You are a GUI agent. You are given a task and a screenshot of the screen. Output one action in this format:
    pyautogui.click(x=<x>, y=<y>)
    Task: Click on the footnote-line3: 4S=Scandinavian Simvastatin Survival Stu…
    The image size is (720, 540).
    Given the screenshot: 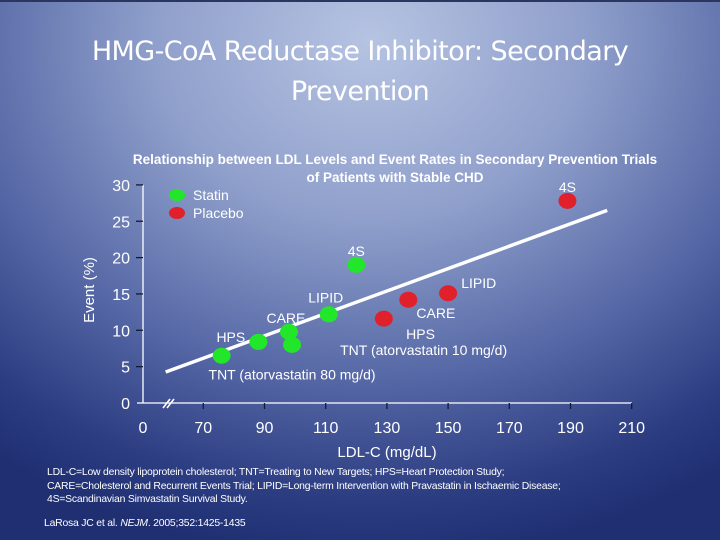 What is the action you would take?
    pyautogui.click(x=147, y=499)
    